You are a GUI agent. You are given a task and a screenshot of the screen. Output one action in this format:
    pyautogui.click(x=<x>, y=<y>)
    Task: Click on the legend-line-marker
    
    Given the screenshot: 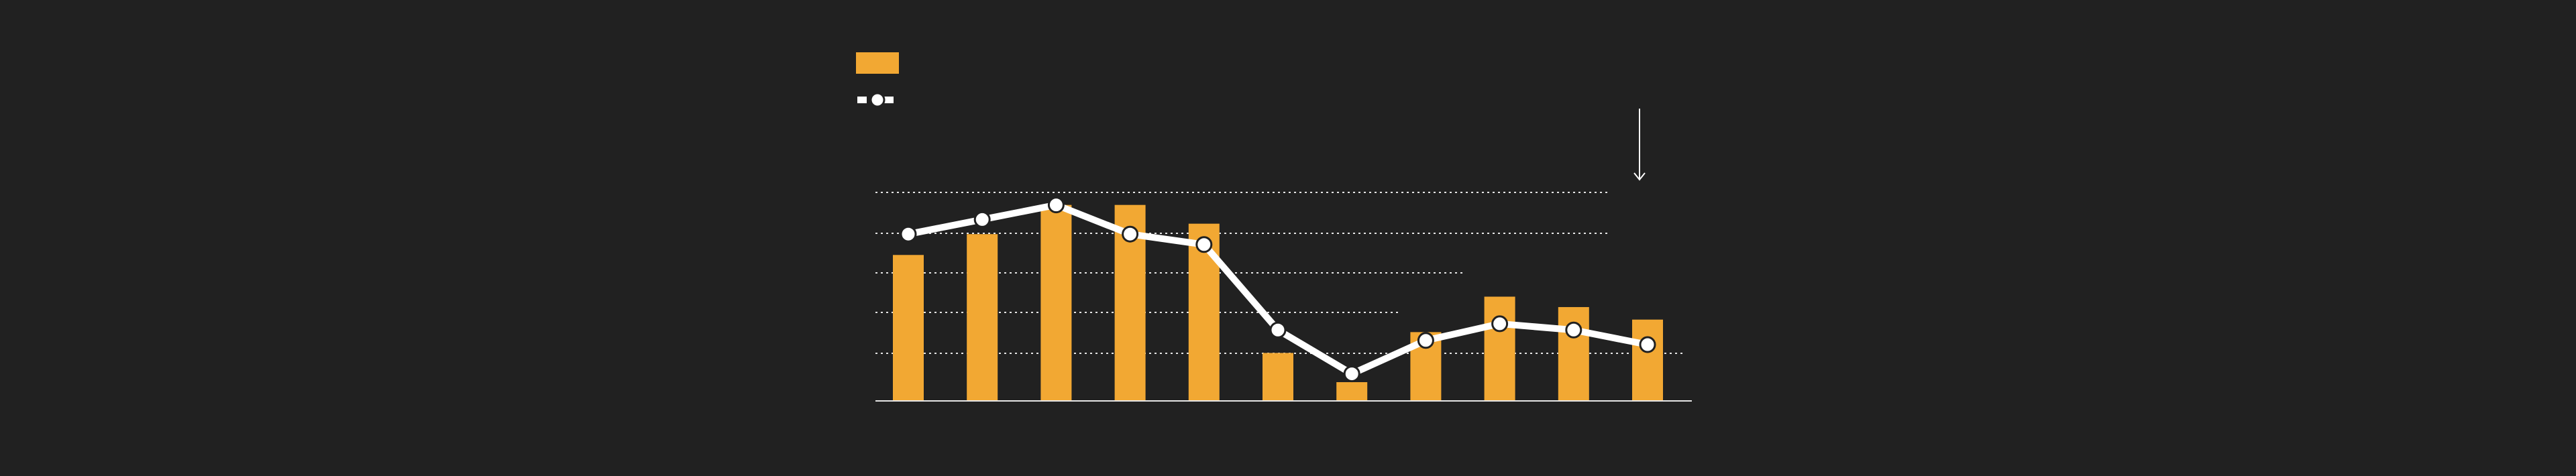 What is the action you would take?
    pyautogui.click(x=877, y=100)
    